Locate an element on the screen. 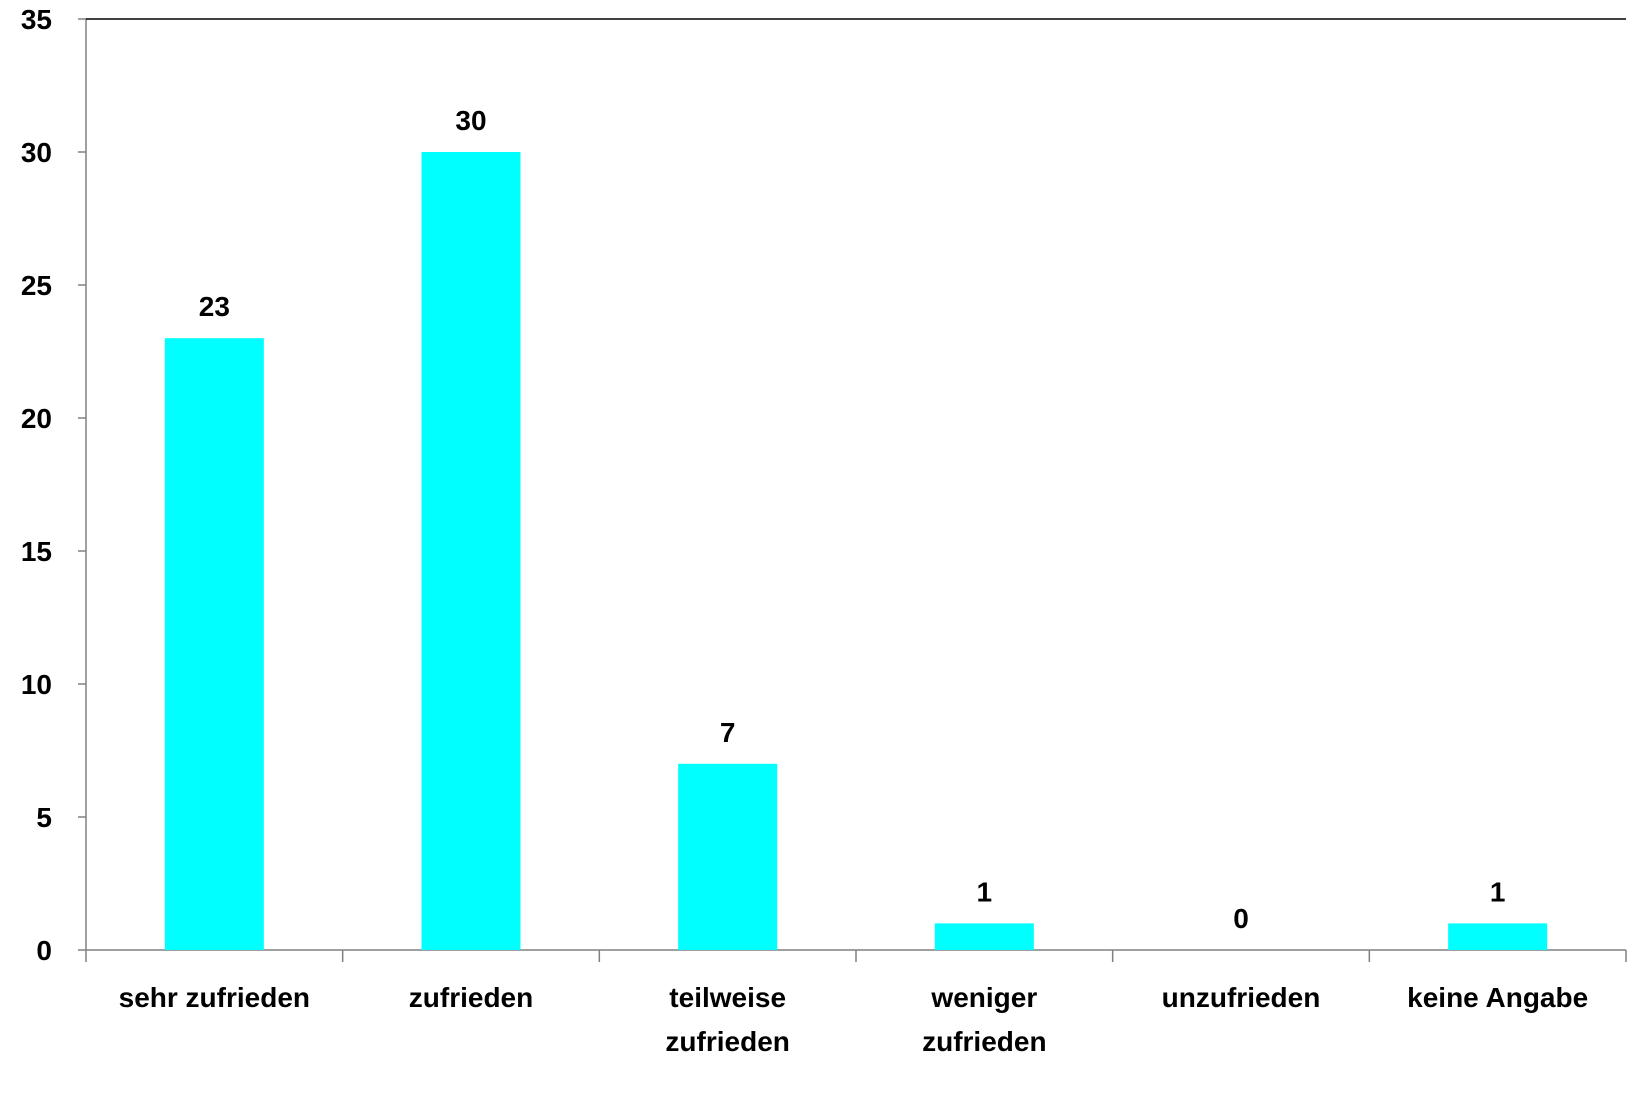 The image size is (1628, 1095). x-category-label: sehr zufrieden is located at coordinates (214, 997).